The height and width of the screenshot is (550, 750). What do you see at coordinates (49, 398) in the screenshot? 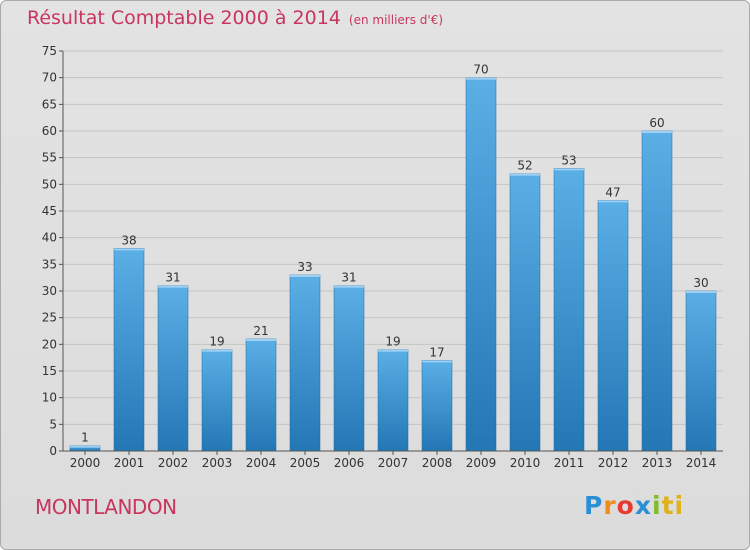
I see `y-tick-label: 10` at bounding box center [49, 398].